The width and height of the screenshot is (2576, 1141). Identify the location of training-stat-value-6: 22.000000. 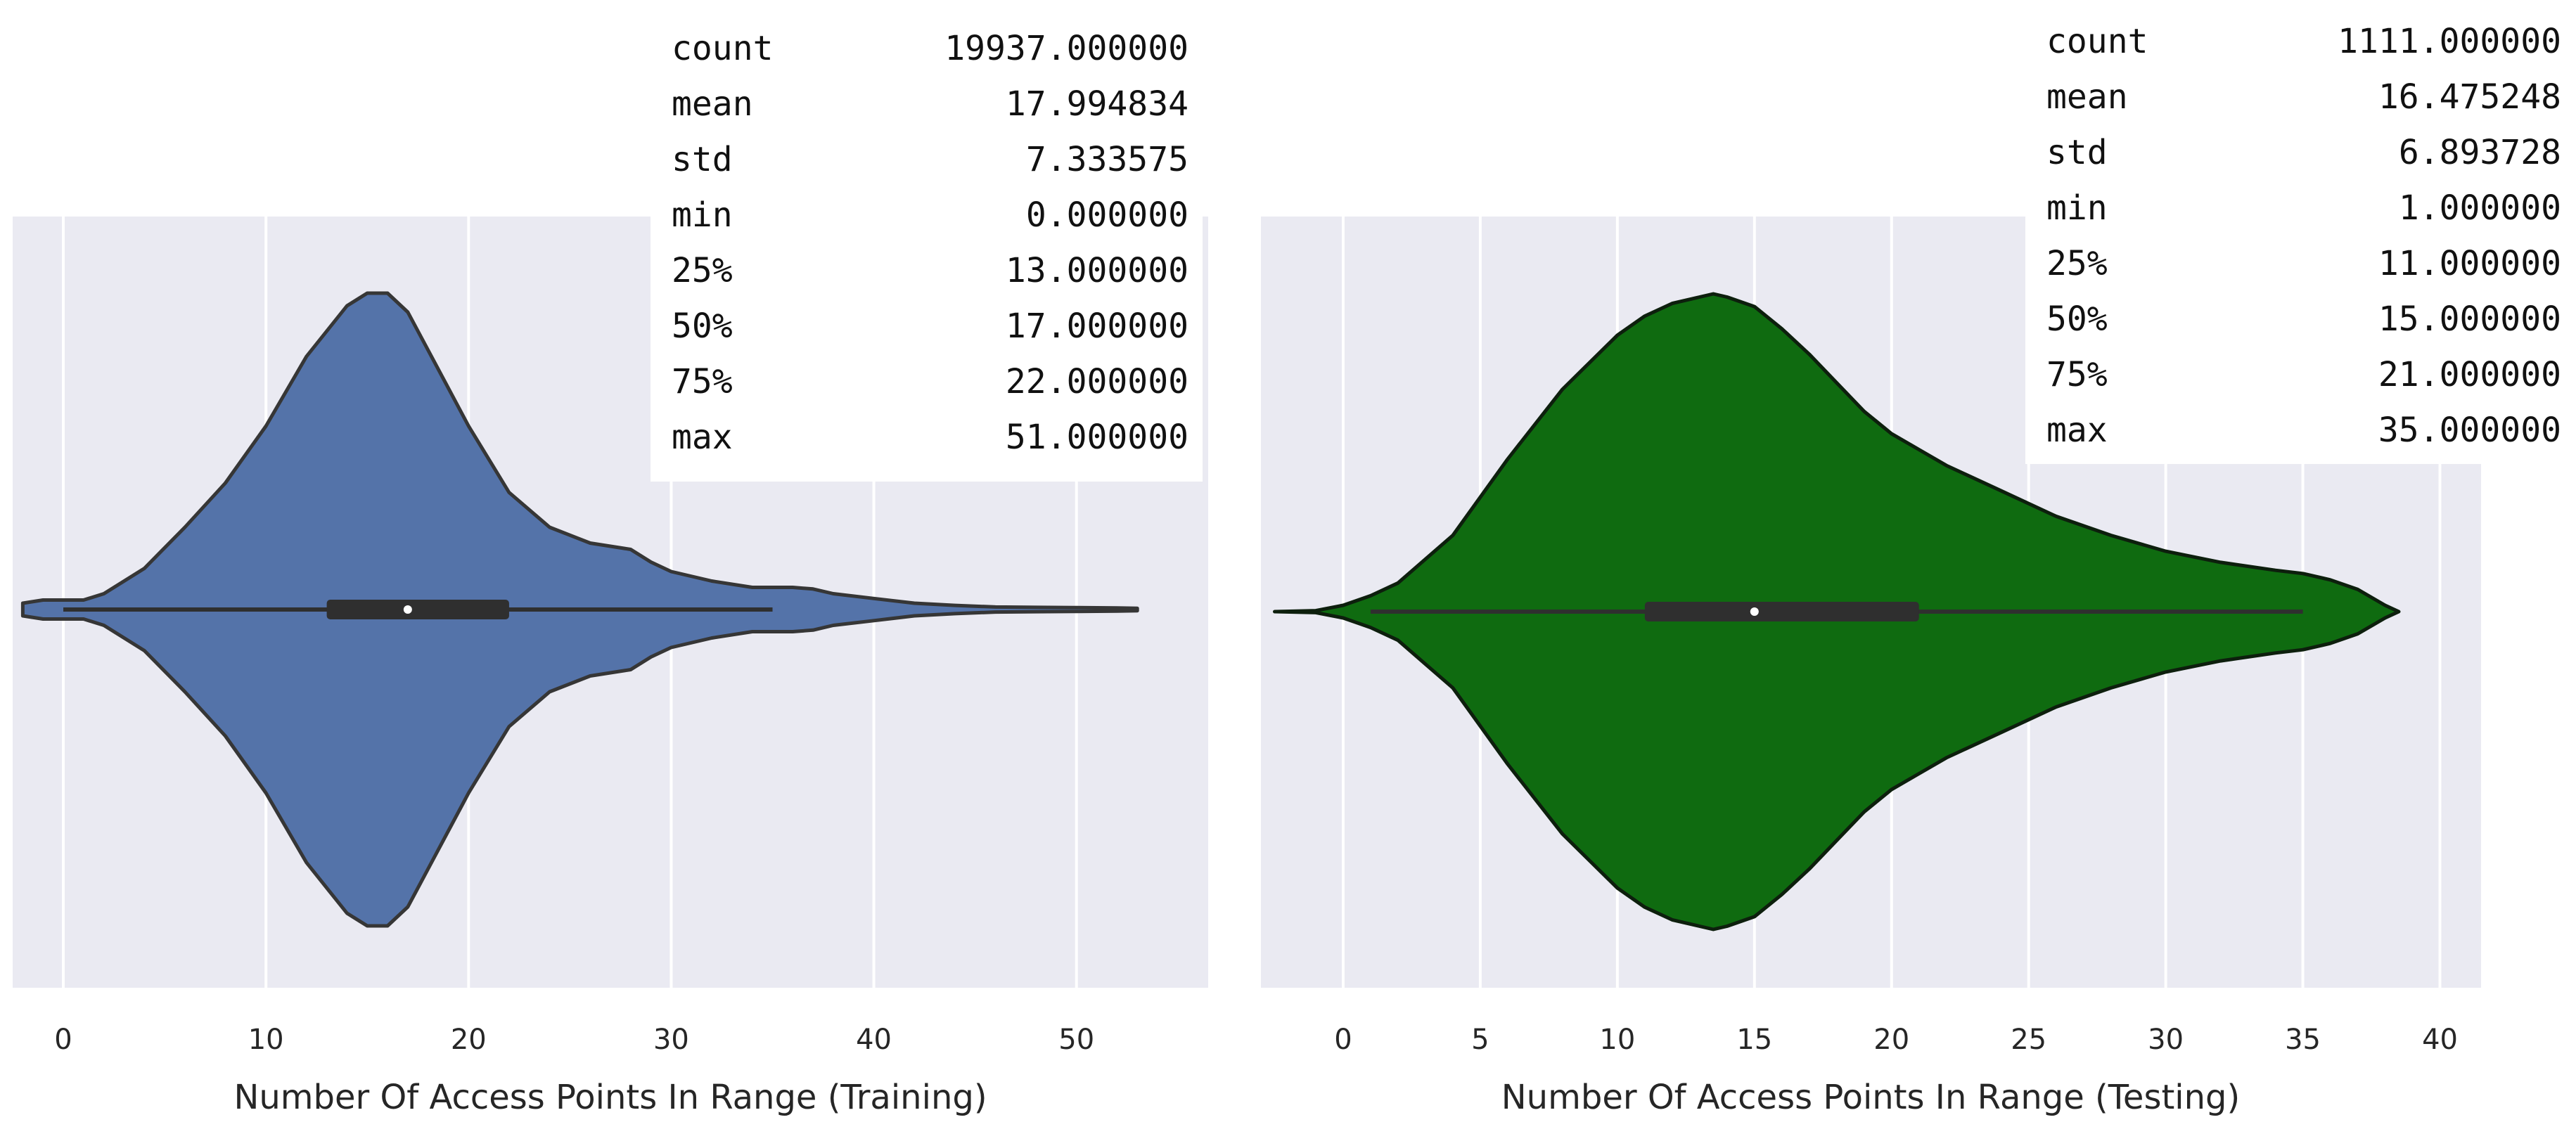
(1097, 382).